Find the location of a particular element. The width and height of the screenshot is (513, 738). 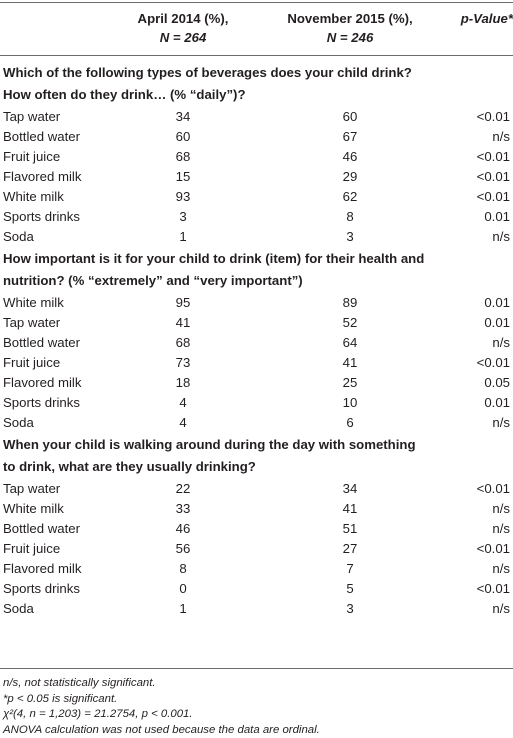

header-col-p-value: p-Value* is located at coordinates (475, 18).